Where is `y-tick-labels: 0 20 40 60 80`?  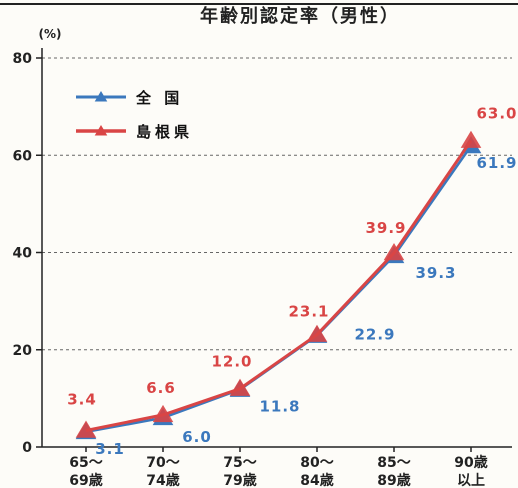
y-tick-labels: 0 20 40 60 80 is located at coordinates (23, 253).